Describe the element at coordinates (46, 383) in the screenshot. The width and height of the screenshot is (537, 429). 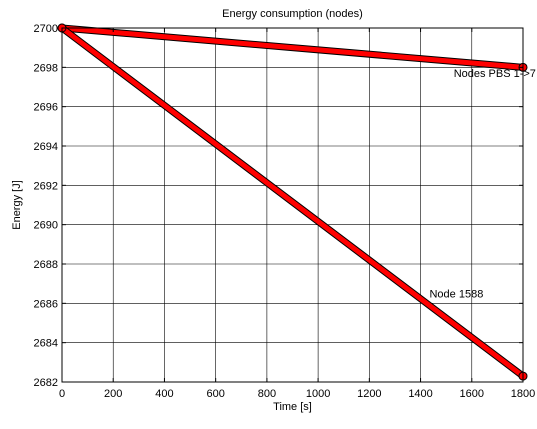
I see `y-tick-label: 2682` at that location.